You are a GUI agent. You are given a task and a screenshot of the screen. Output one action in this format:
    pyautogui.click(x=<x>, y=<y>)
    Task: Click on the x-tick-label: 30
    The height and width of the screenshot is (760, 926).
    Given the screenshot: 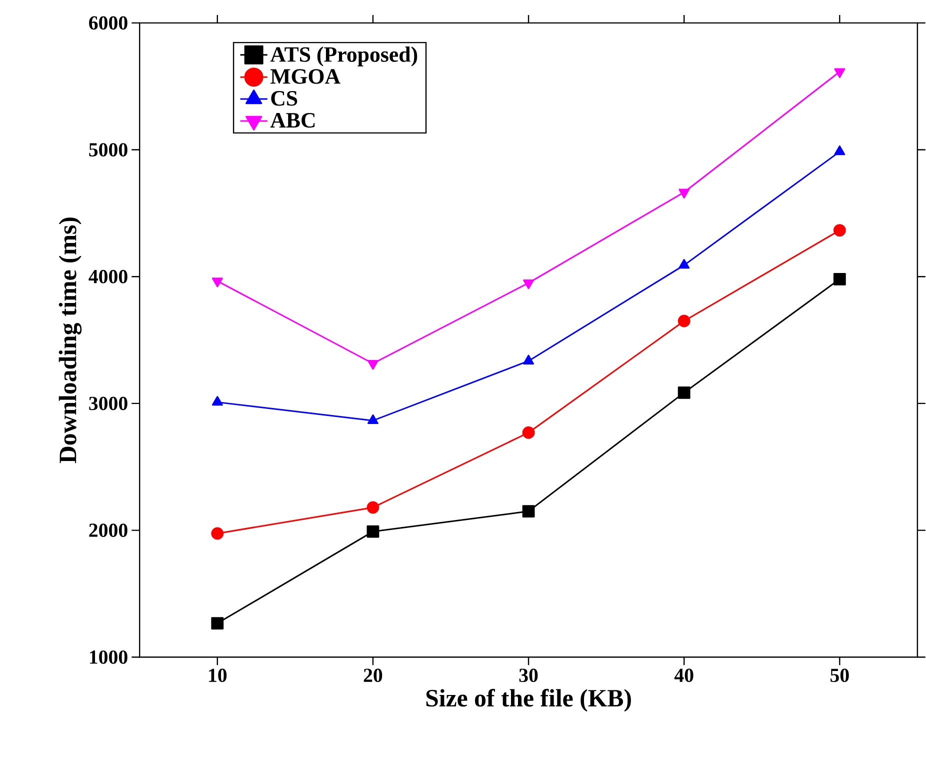 What is the action you would take?
    pyautogui.click(x=528, y=675)
    